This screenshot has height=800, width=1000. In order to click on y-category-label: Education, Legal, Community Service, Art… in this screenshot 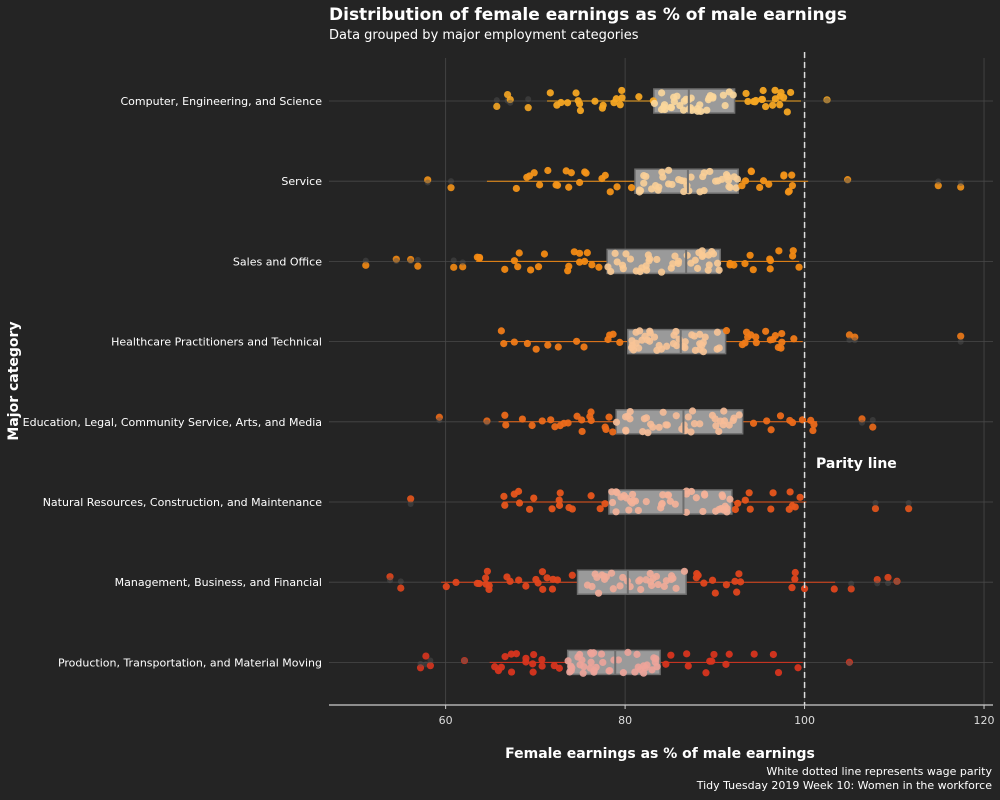, I will do `click(172, 422)`.